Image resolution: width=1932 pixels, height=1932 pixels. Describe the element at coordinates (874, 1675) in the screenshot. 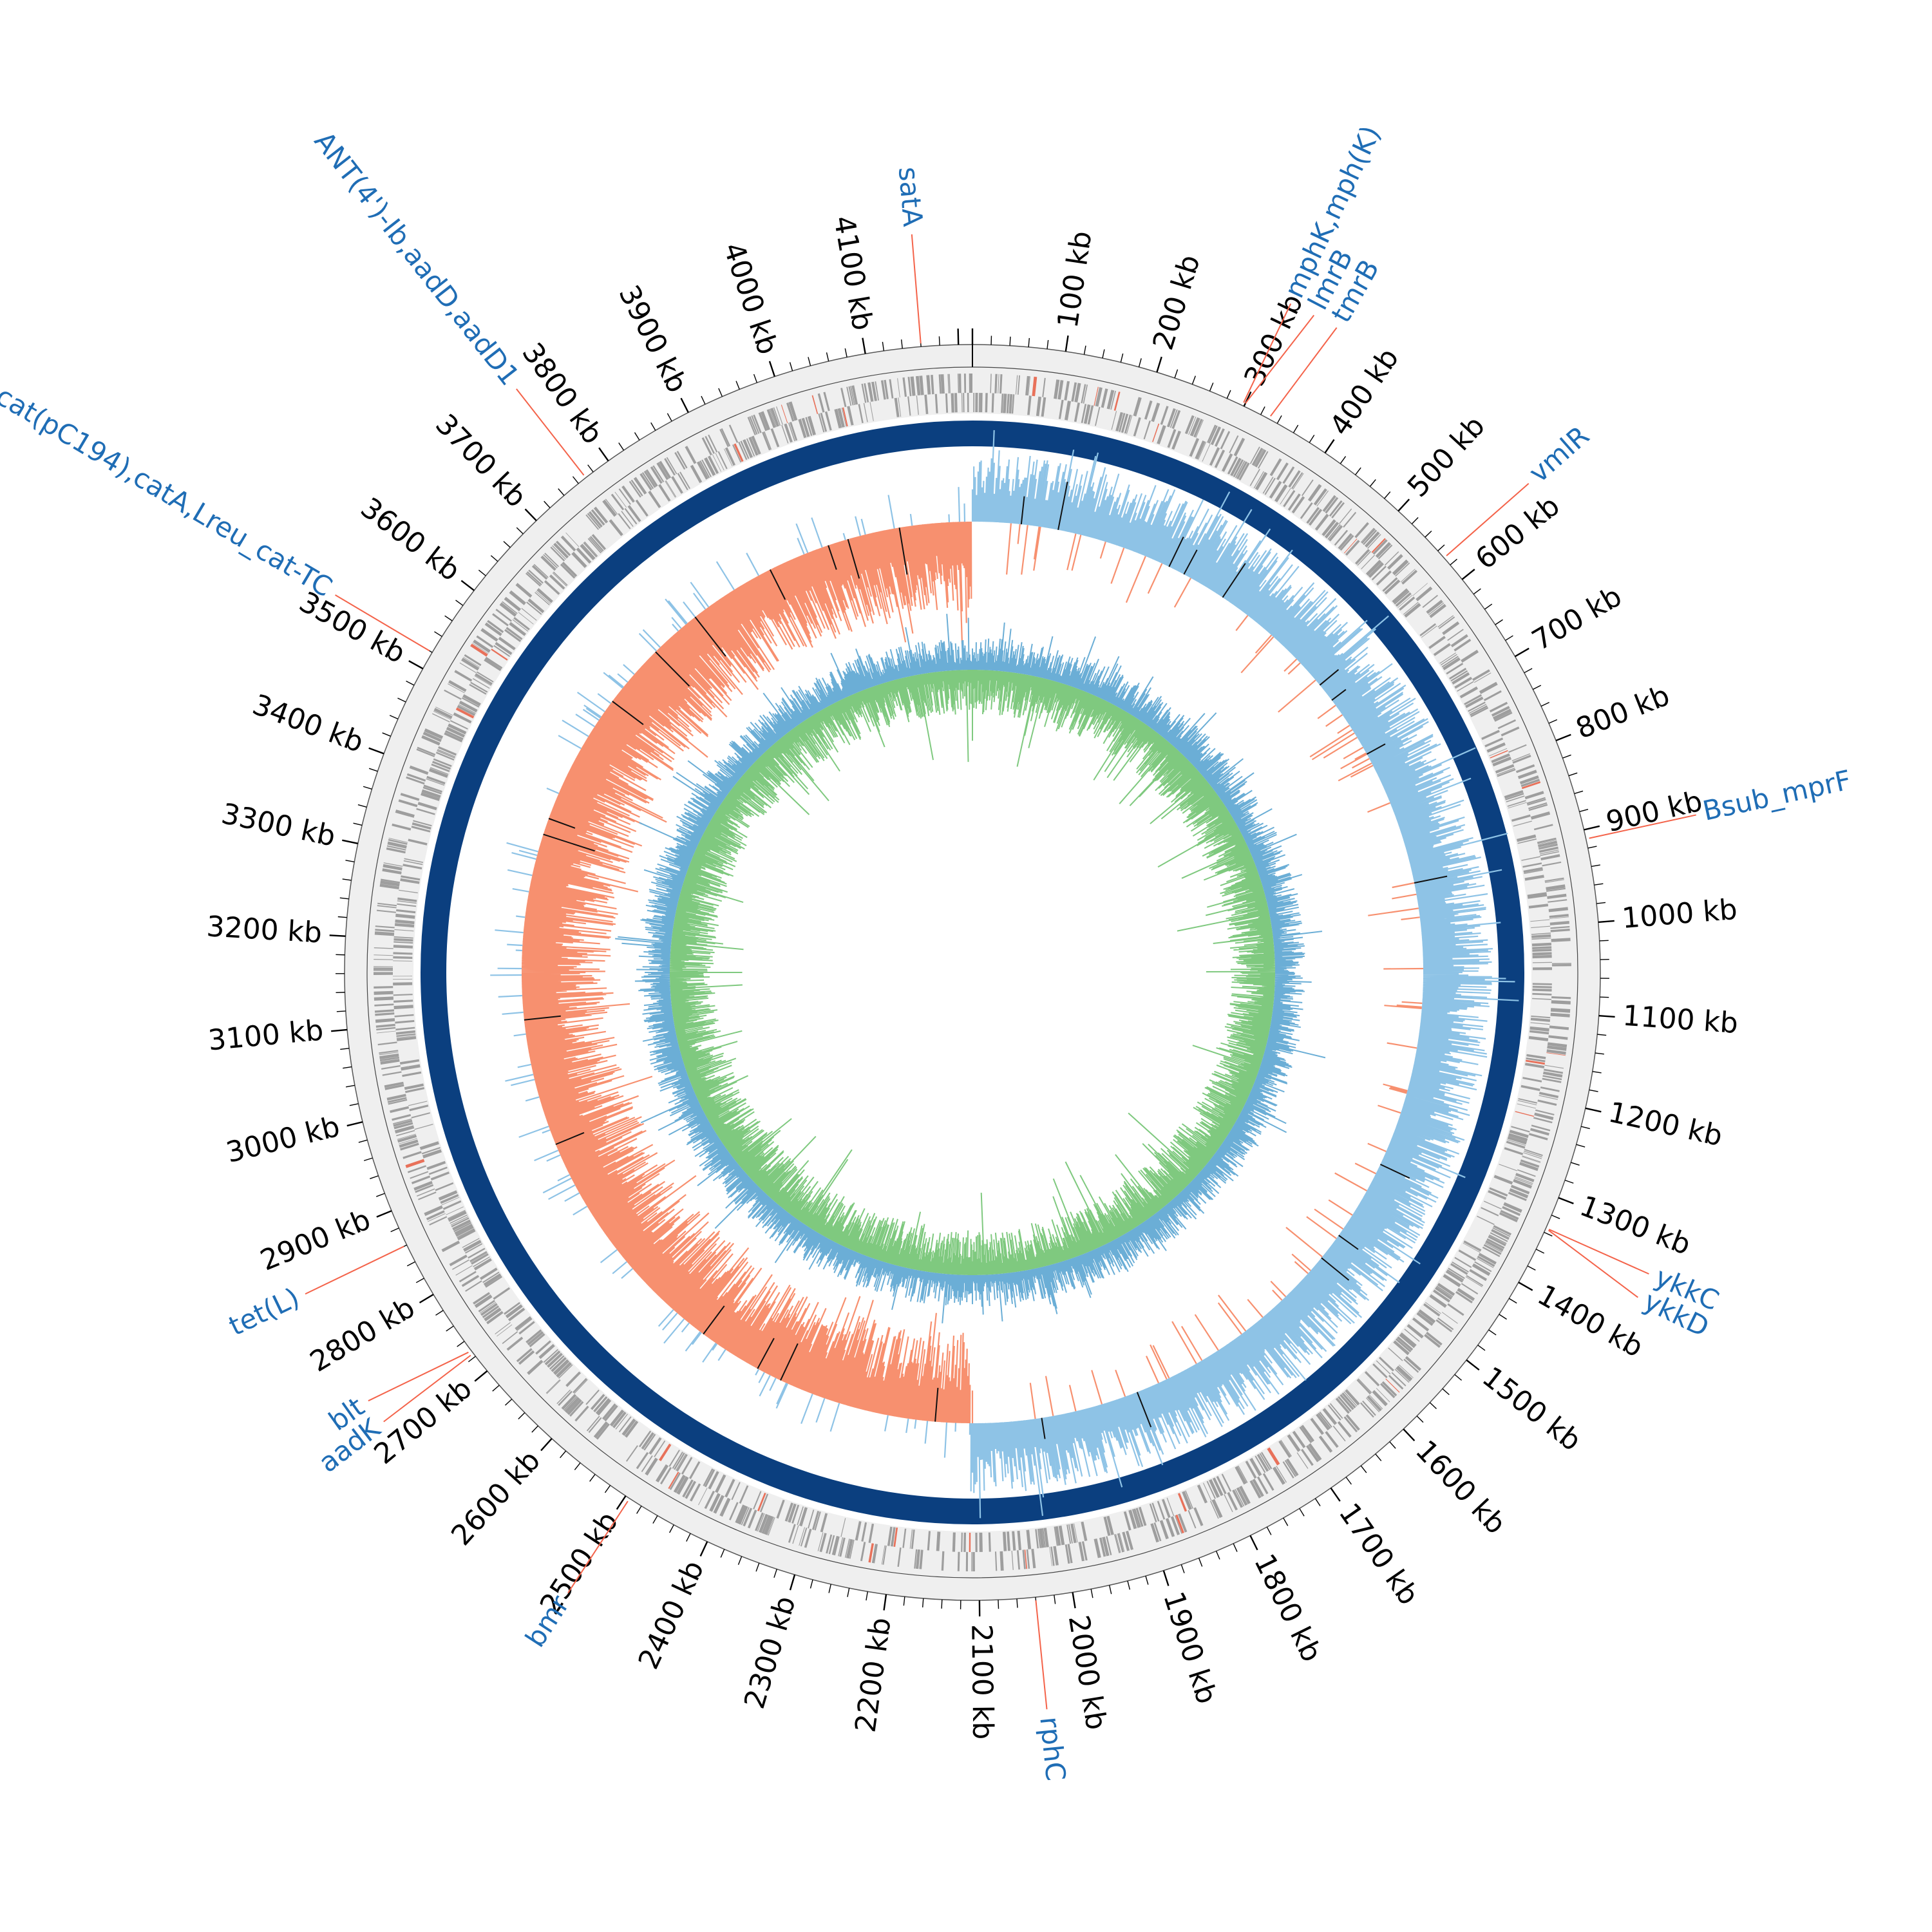

I see `tick-label: 2200 kb` at that location.